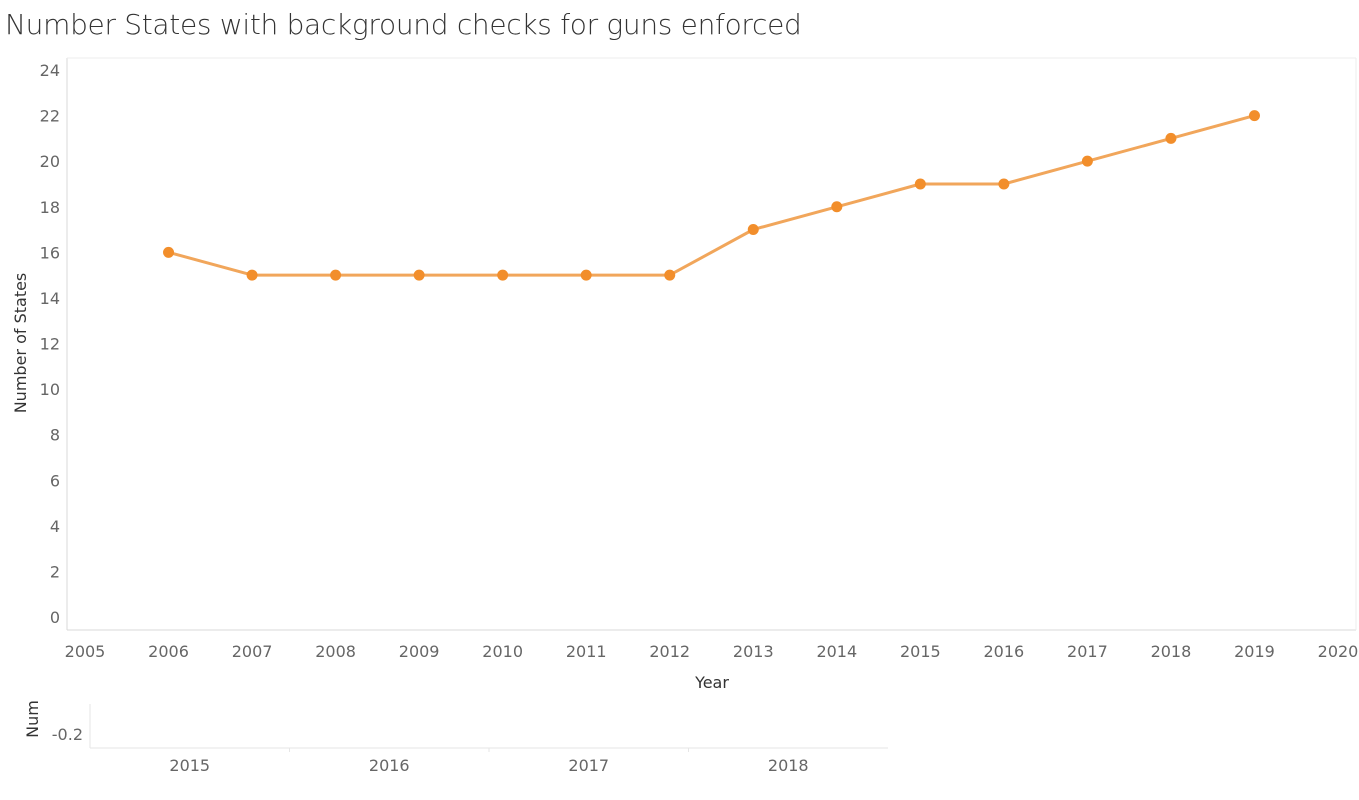 This screenshot has height=800, width=1359. What do you see at coordinates (50, 344) in the screenshot?
I see `y-tick-label: 12` at bounding box center [50, 344].